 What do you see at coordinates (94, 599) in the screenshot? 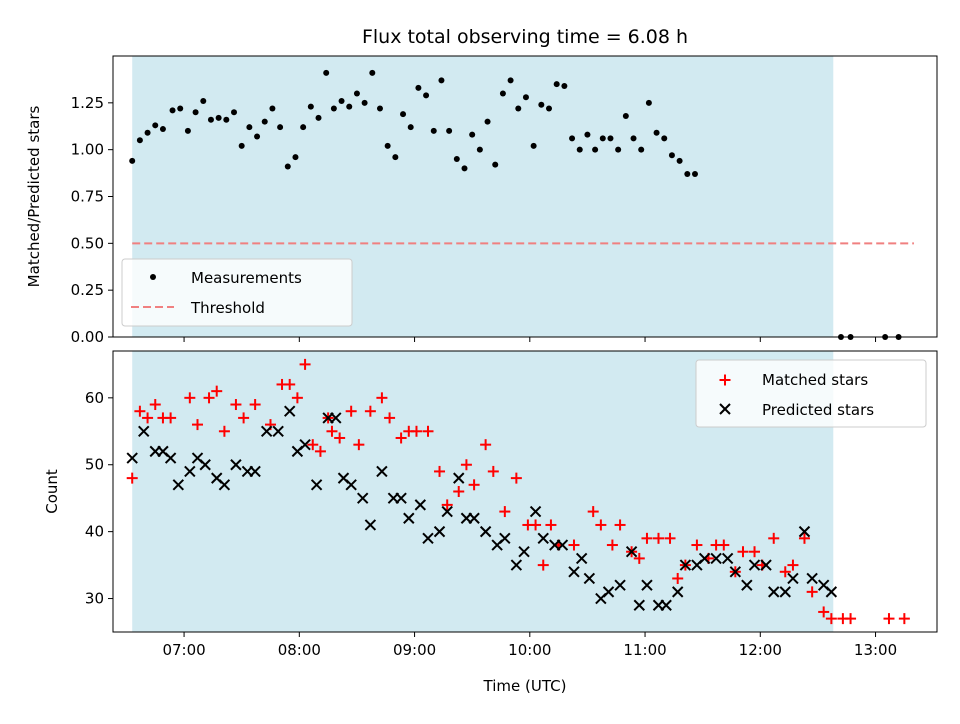
I see `bottom-y-tick-label: 30` at bounding box center [94, 599].